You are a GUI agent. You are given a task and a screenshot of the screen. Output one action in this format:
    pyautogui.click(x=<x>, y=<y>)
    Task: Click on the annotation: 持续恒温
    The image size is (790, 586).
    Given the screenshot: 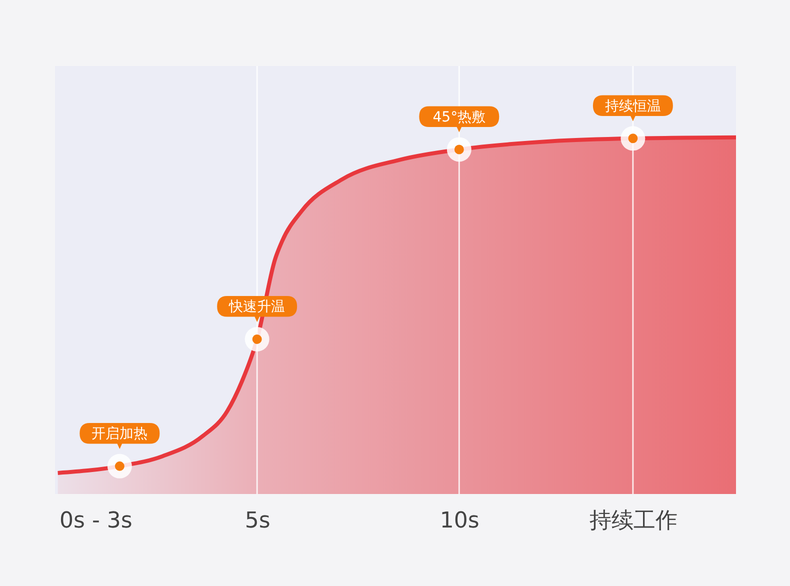 What is the action you would take?
    pyautogui.click(x=632, y=106)
    